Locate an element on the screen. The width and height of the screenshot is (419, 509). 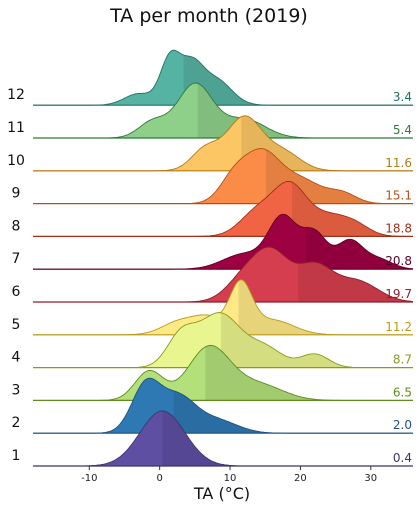
month-label-12: 12 is located at coordinates (16, 95).